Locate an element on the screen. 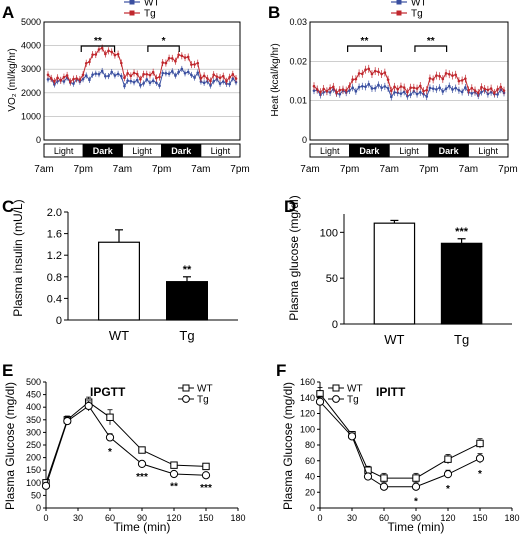 The height and width of the screenshot is (539, 520). legend-label: Tg is located at coordinates (150, 14).